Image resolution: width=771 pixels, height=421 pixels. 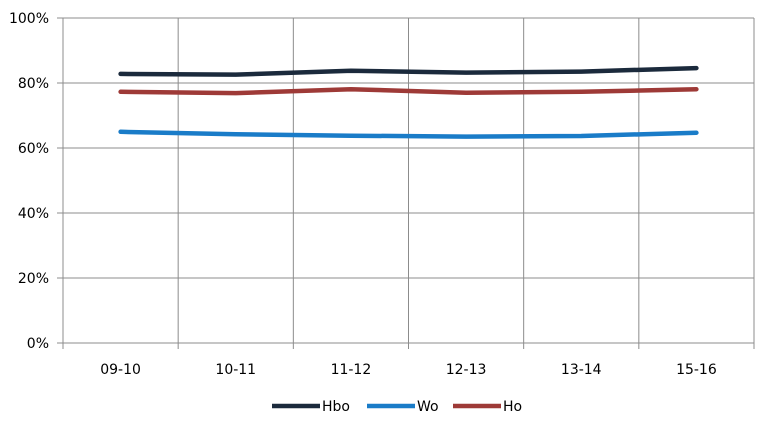 I want to click on series-line-ho, so click(x=408, y=91).